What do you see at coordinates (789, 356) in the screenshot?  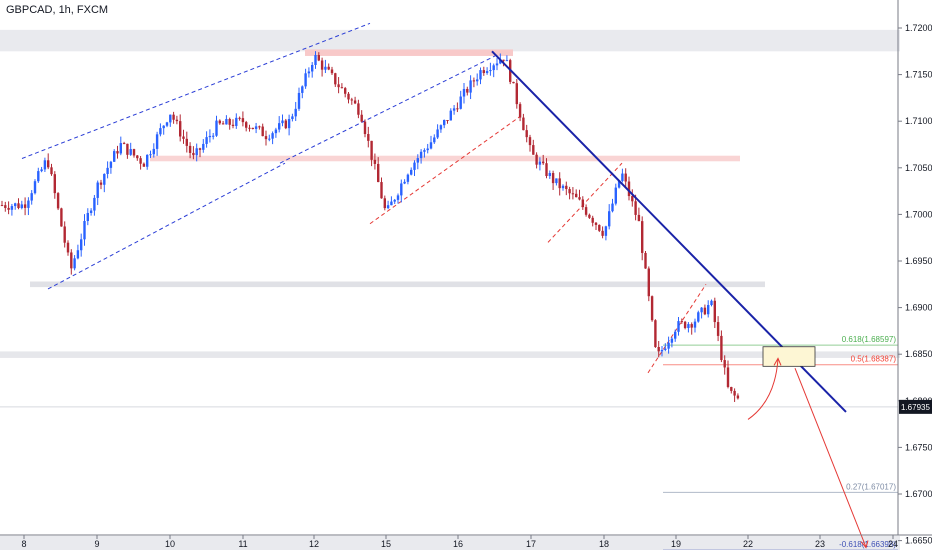 I see `target-box` at bounding box center [789, 356].